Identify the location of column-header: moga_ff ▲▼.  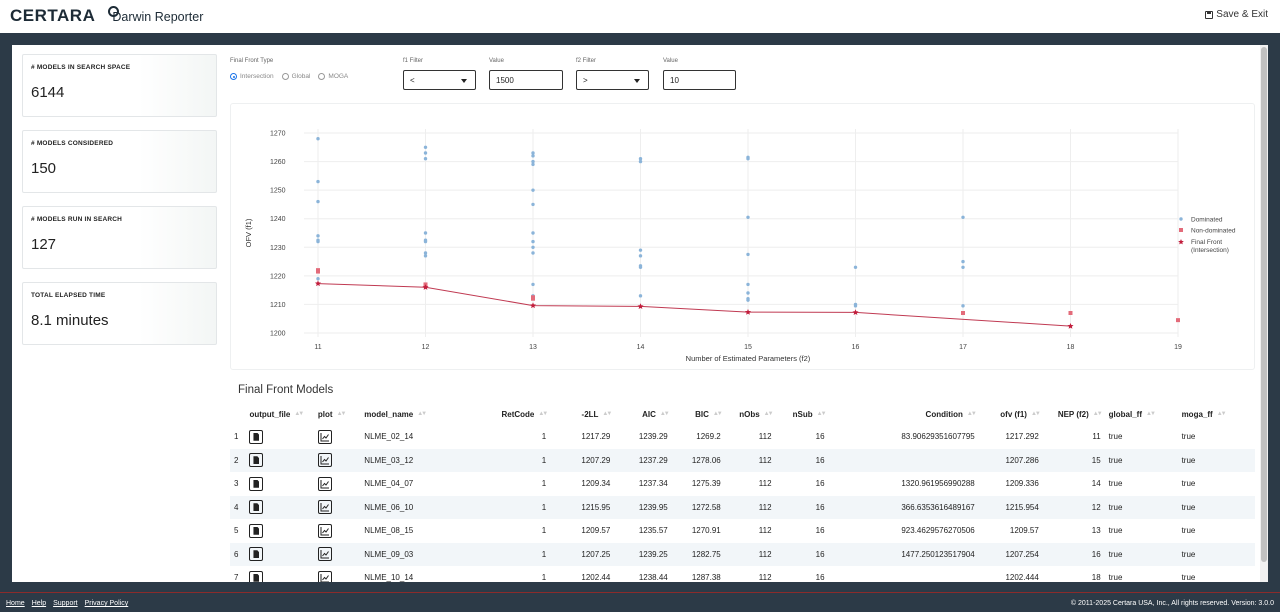
(1216, 414).